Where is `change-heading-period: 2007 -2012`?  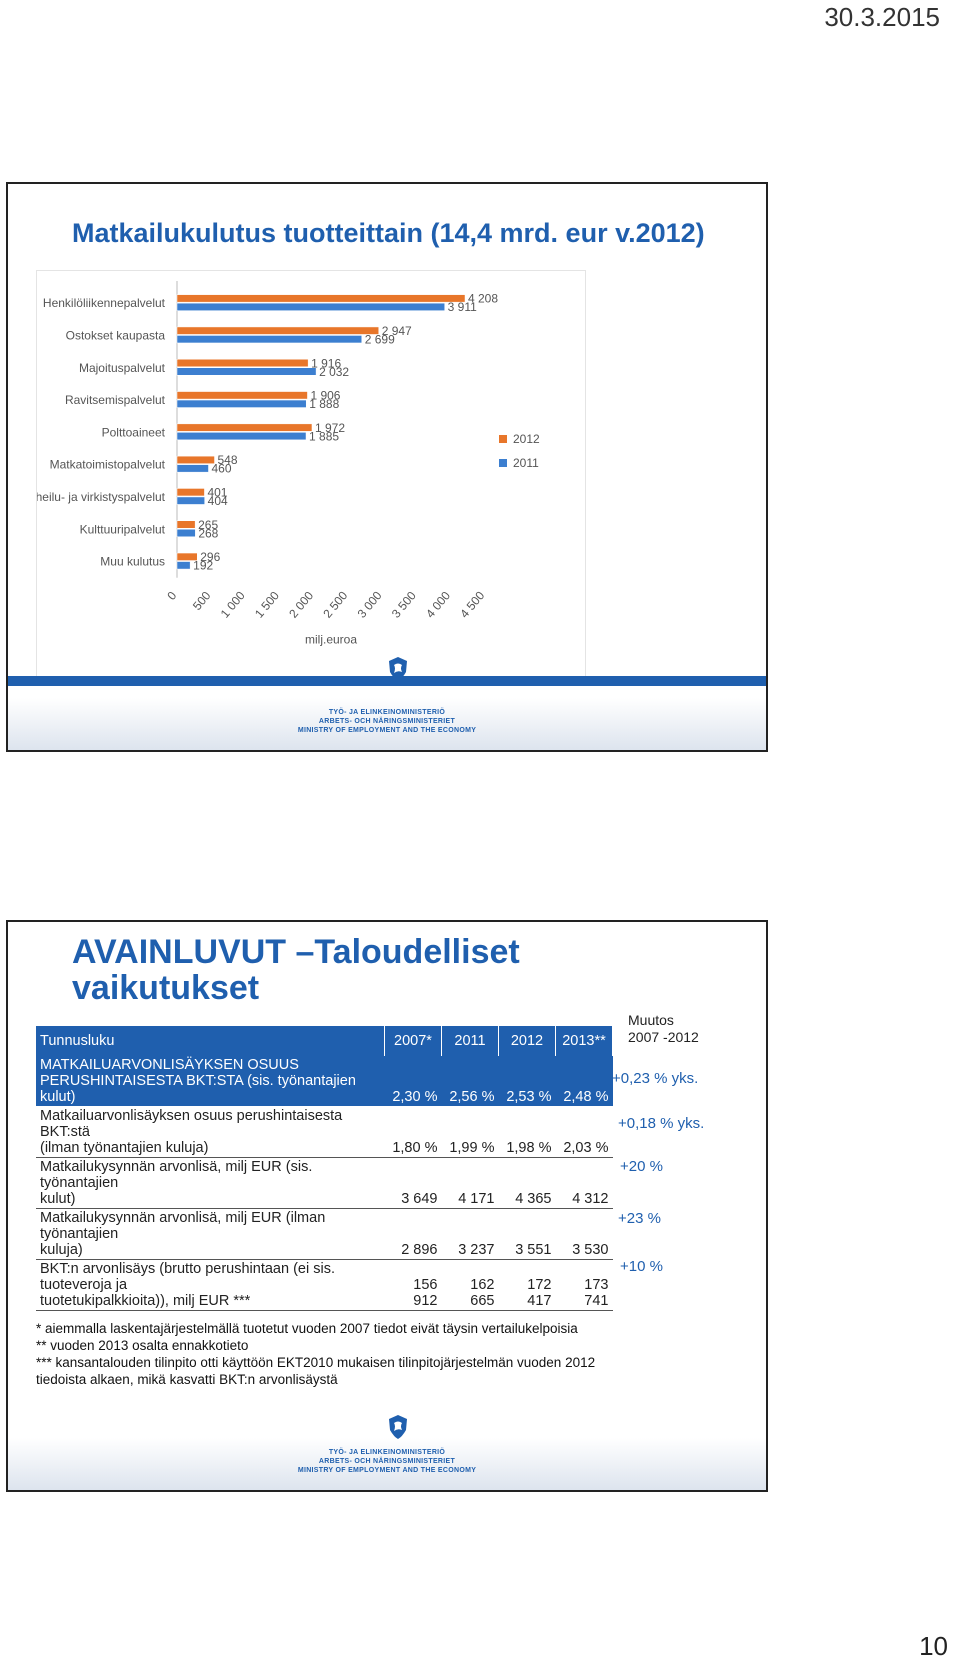
change-heading-period: 2007 -2012 is located at coordinates (663, 1037).